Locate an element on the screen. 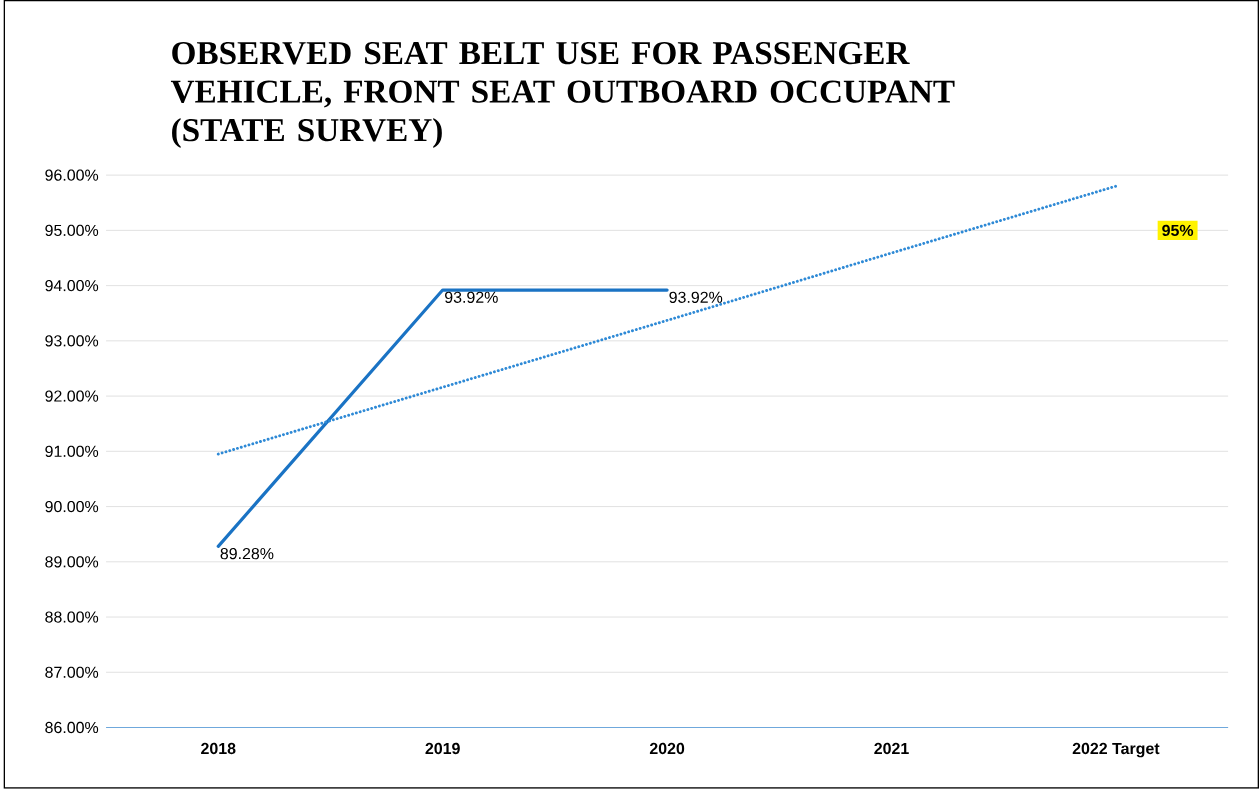 The height and width of the screenshot is (789, 1259). y-tick-label: 88.00% is located at coordinates (72, 617).